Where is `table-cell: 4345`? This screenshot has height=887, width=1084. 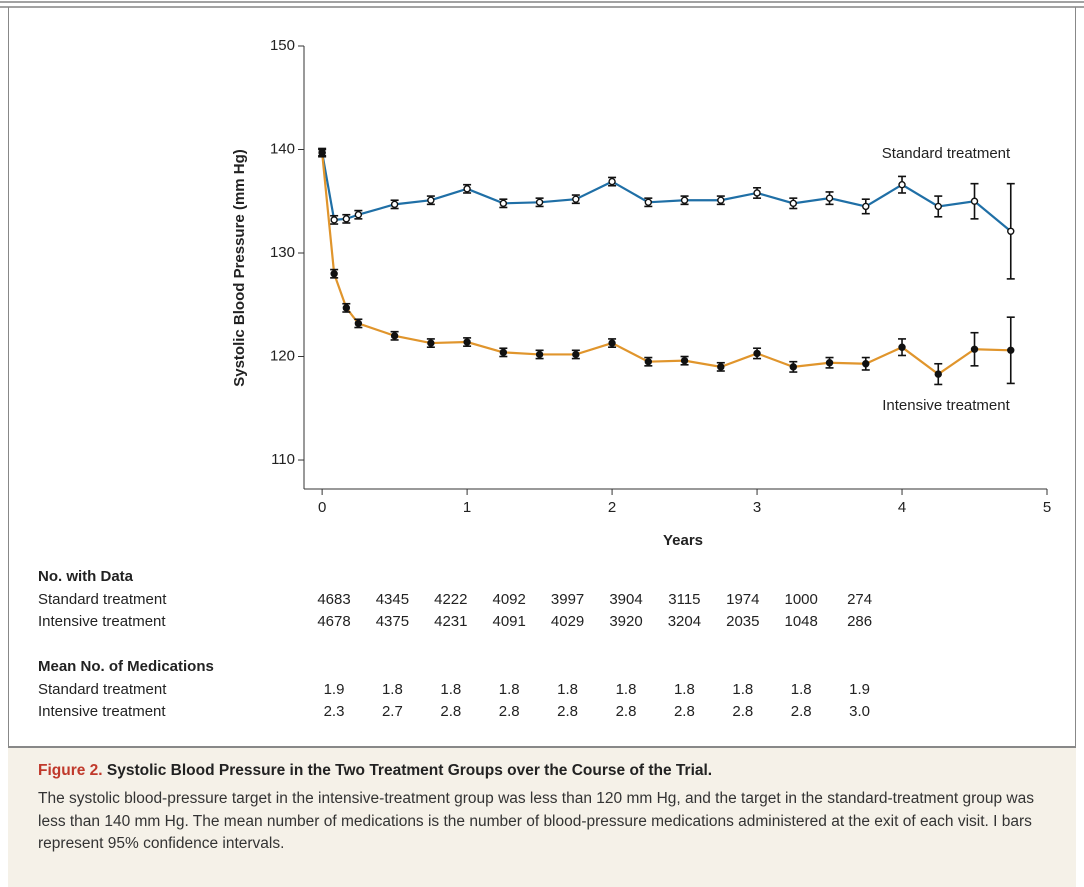
table-cell: 4345 is located at coordinates (392, 599).